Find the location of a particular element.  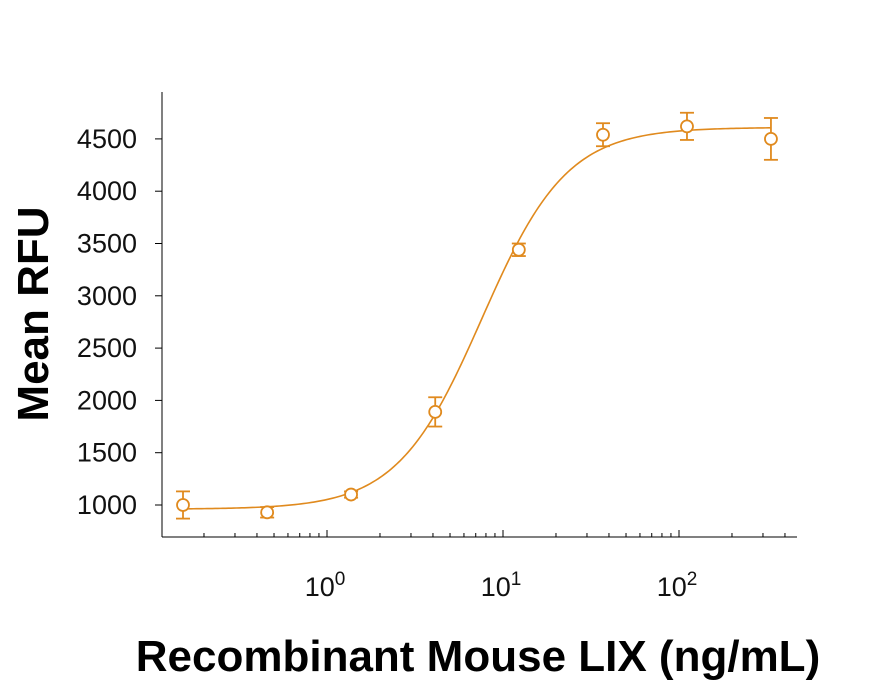

y-tick-label: 4500 is located at coordinates (107, 139).